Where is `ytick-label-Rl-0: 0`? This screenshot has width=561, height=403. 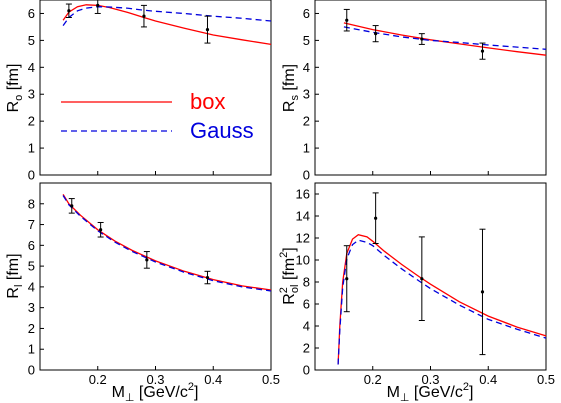 ytick-label-Rl-0: 0 is located at coordinates (31, 370).